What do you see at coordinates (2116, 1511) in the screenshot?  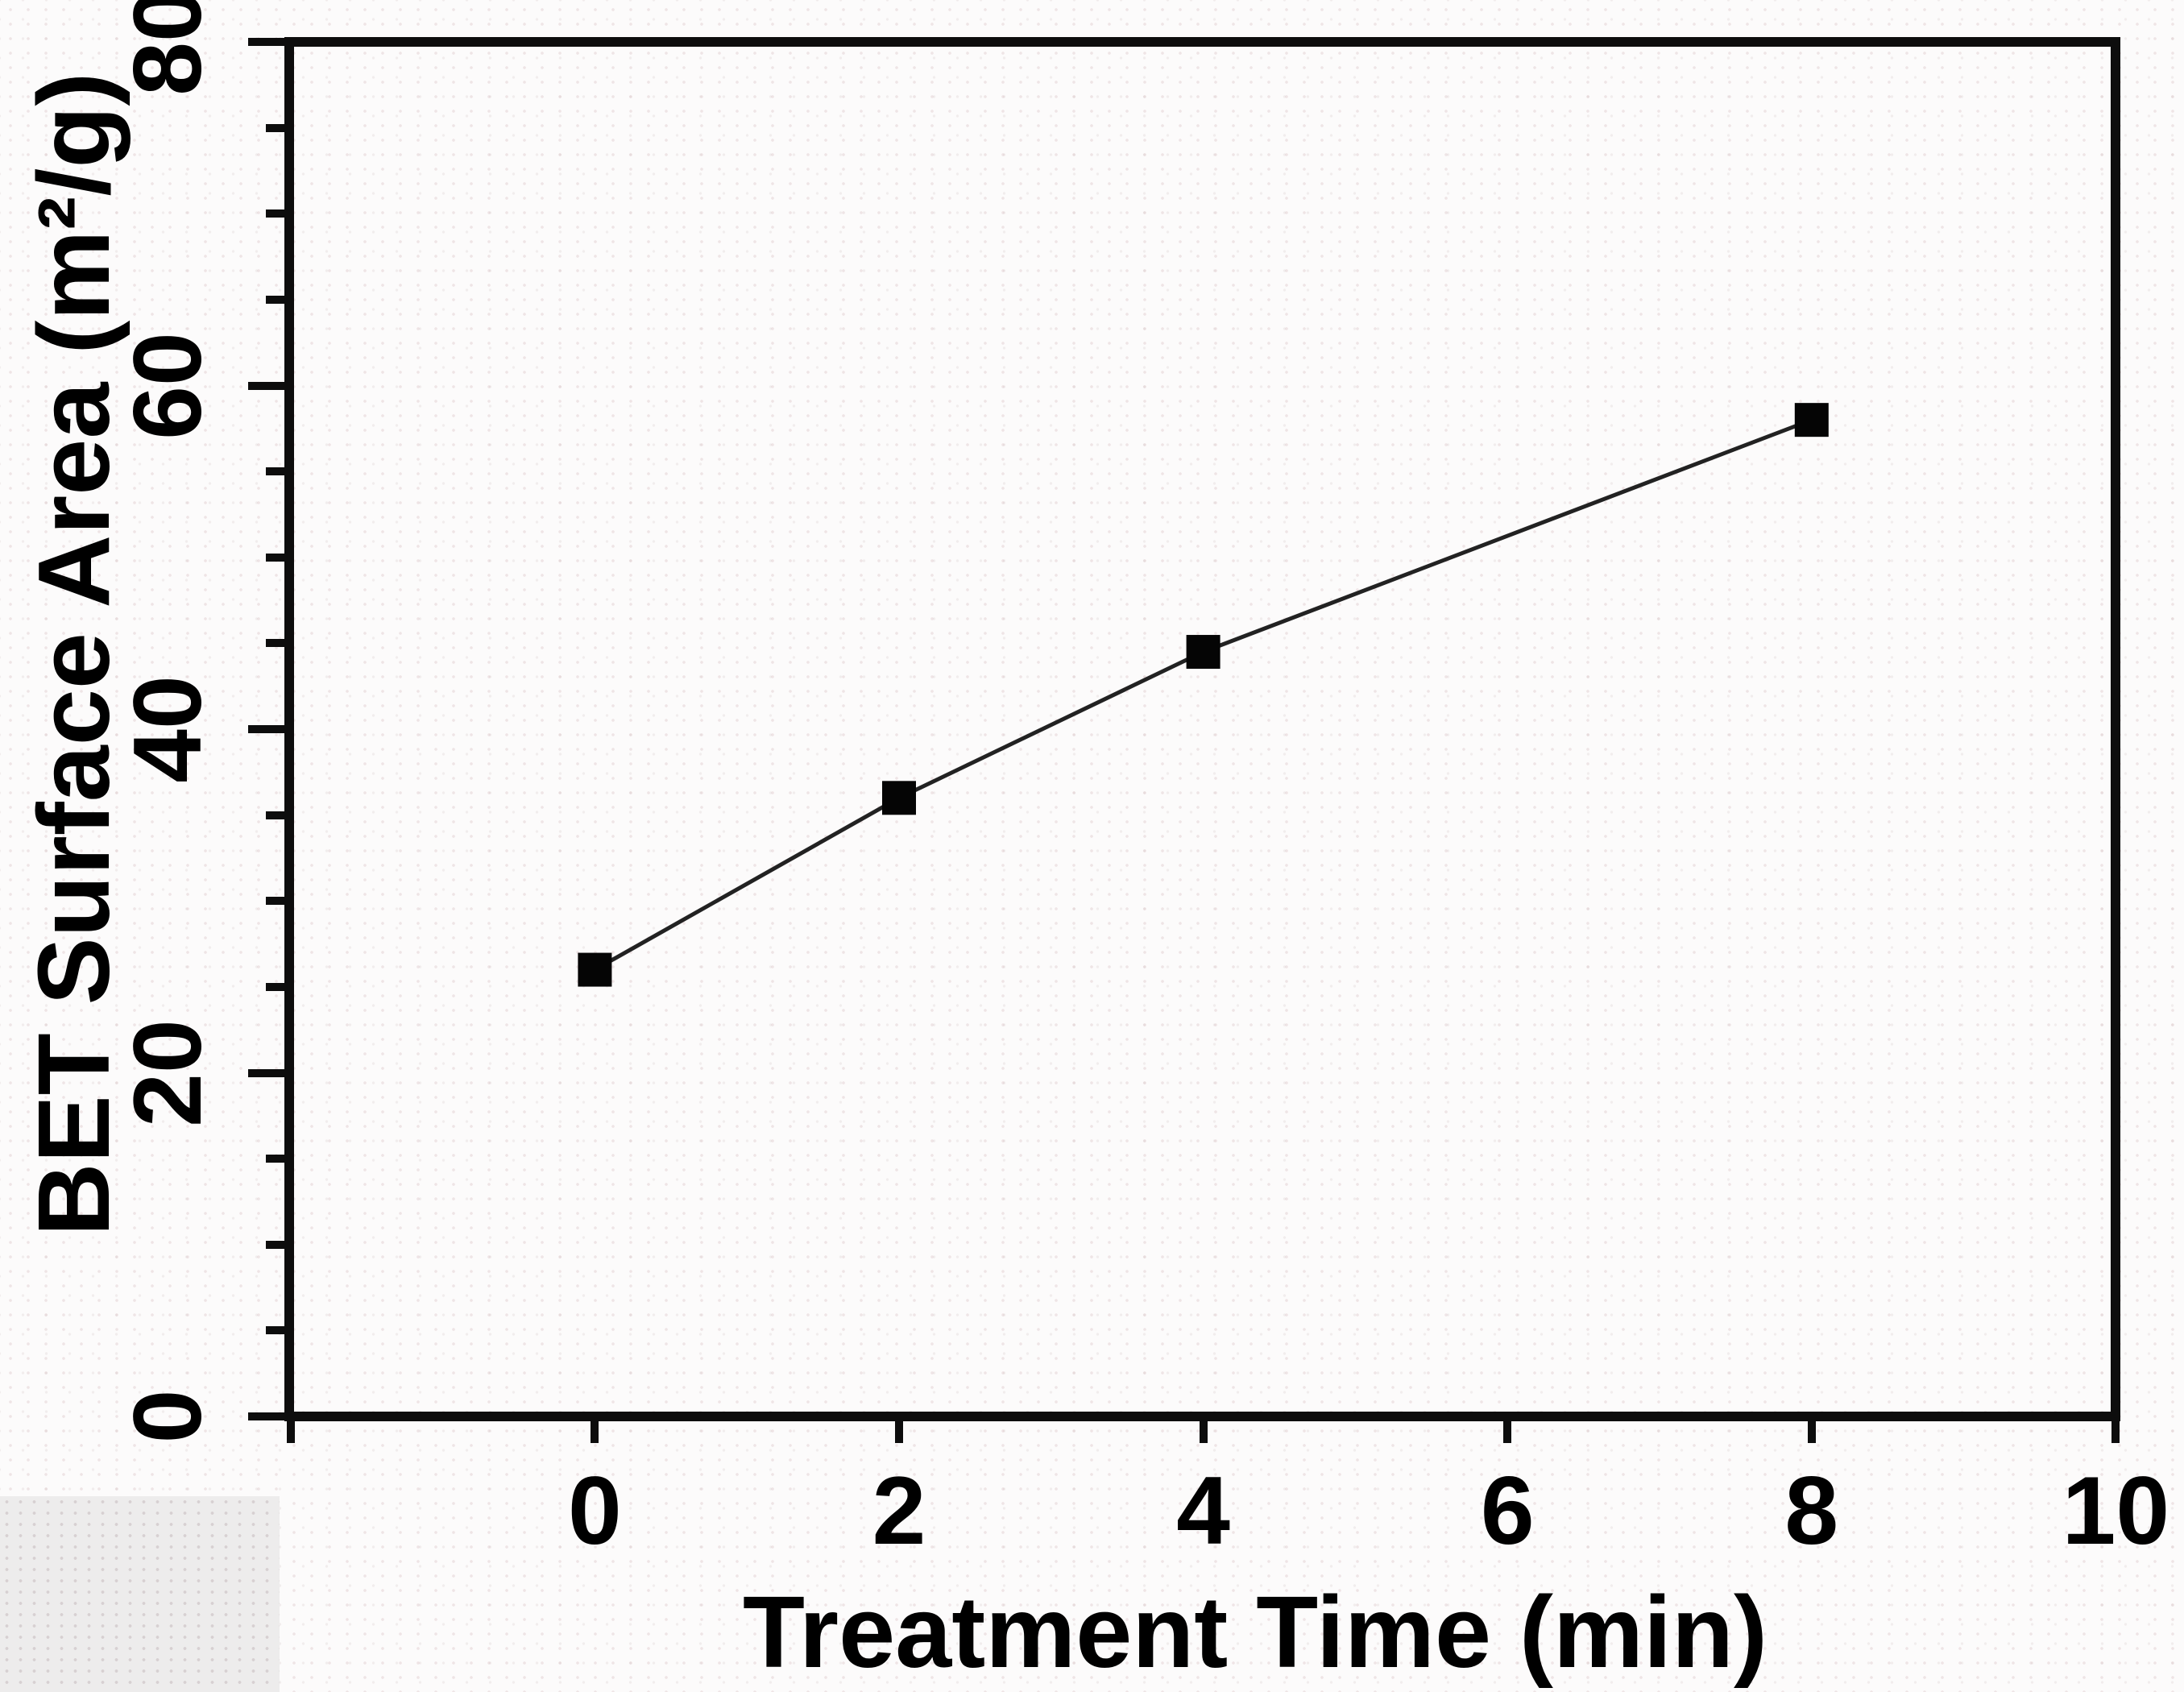 I see `x-tick-label: 10` at bounding box center [2116, 1511].